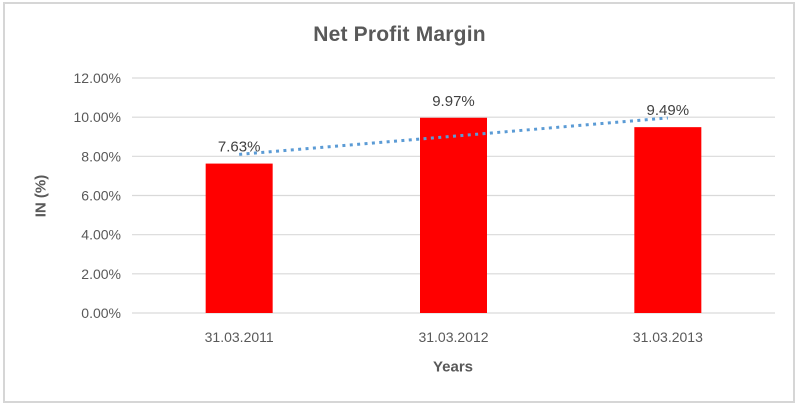  I want to click on chart-title: Net Profit Margin, so click(399, 34).